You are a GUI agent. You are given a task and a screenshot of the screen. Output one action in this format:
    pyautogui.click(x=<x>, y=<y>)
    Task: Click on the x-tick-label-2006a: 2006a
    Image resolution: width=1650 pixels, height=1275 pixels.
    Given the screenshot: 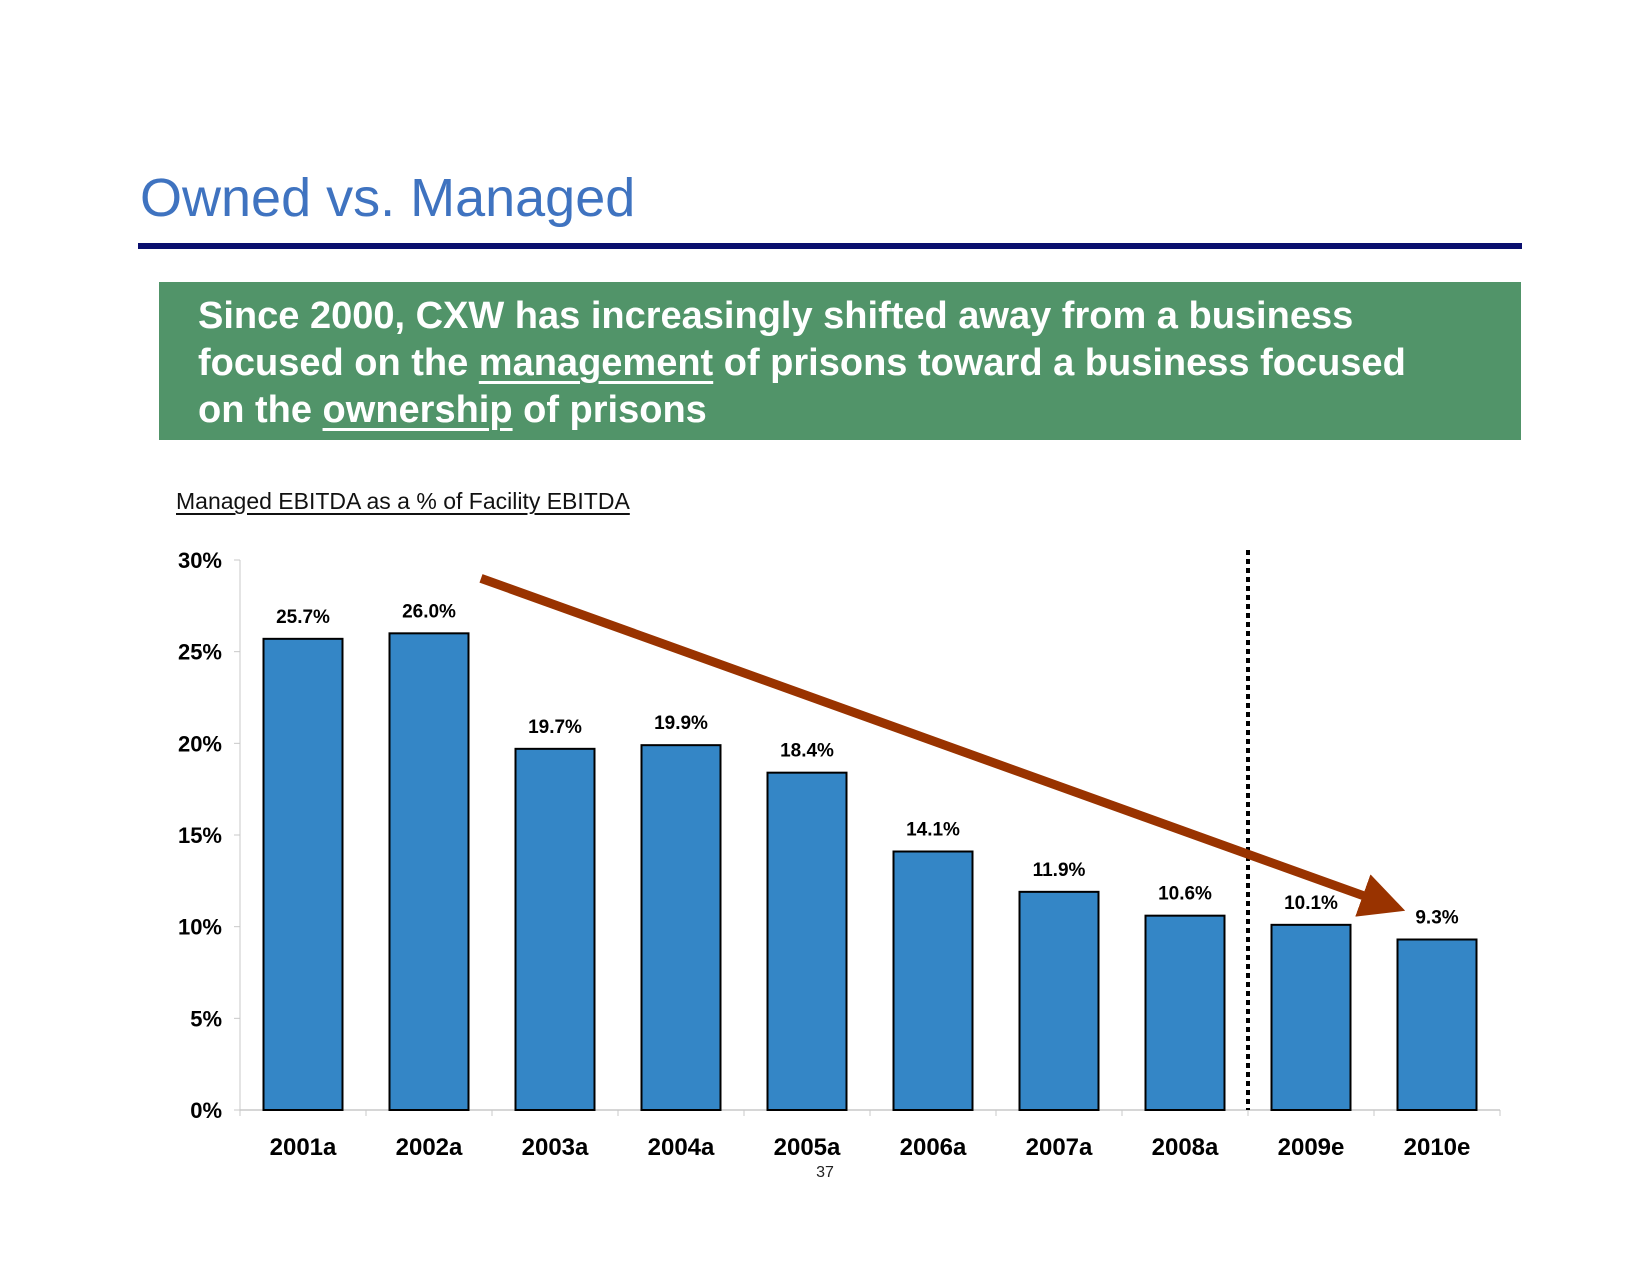 What is the action you would take?
    pyautogui.click(x=933, y=1147)
    